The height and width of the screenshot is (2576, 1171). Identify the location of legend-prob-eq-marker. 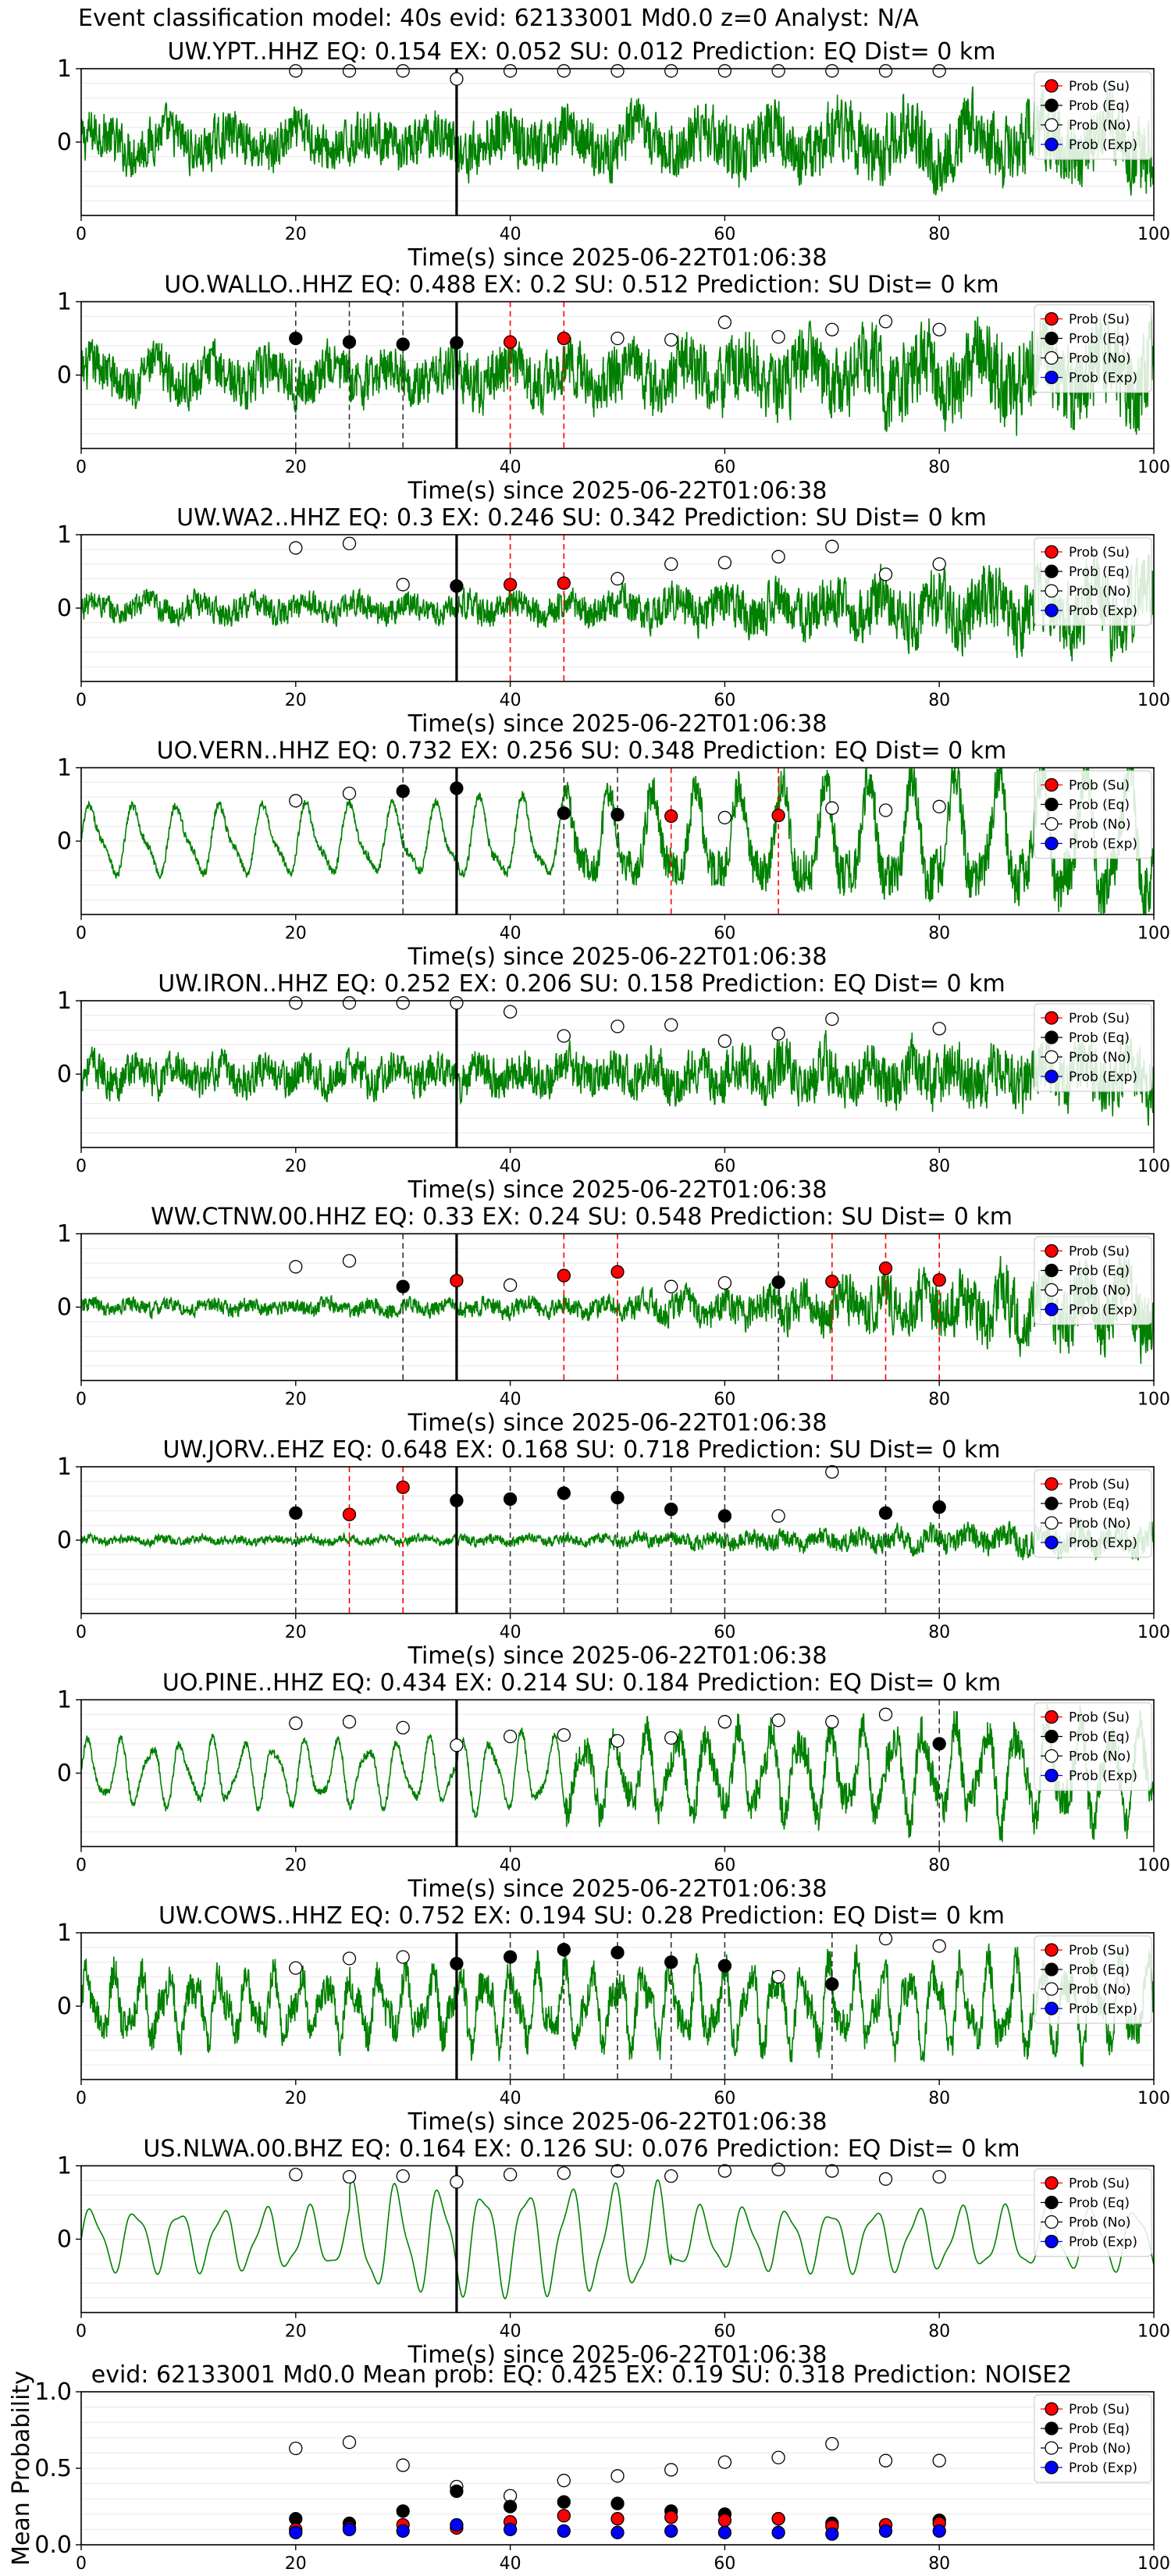
(1052, 1503).